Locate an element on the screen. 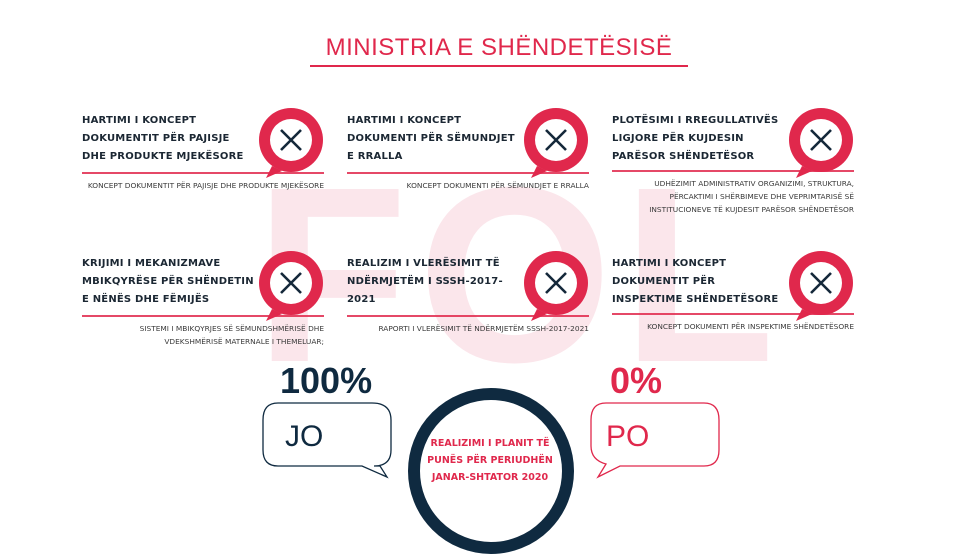  donut-no-segment is located at coordinates (491, 471).